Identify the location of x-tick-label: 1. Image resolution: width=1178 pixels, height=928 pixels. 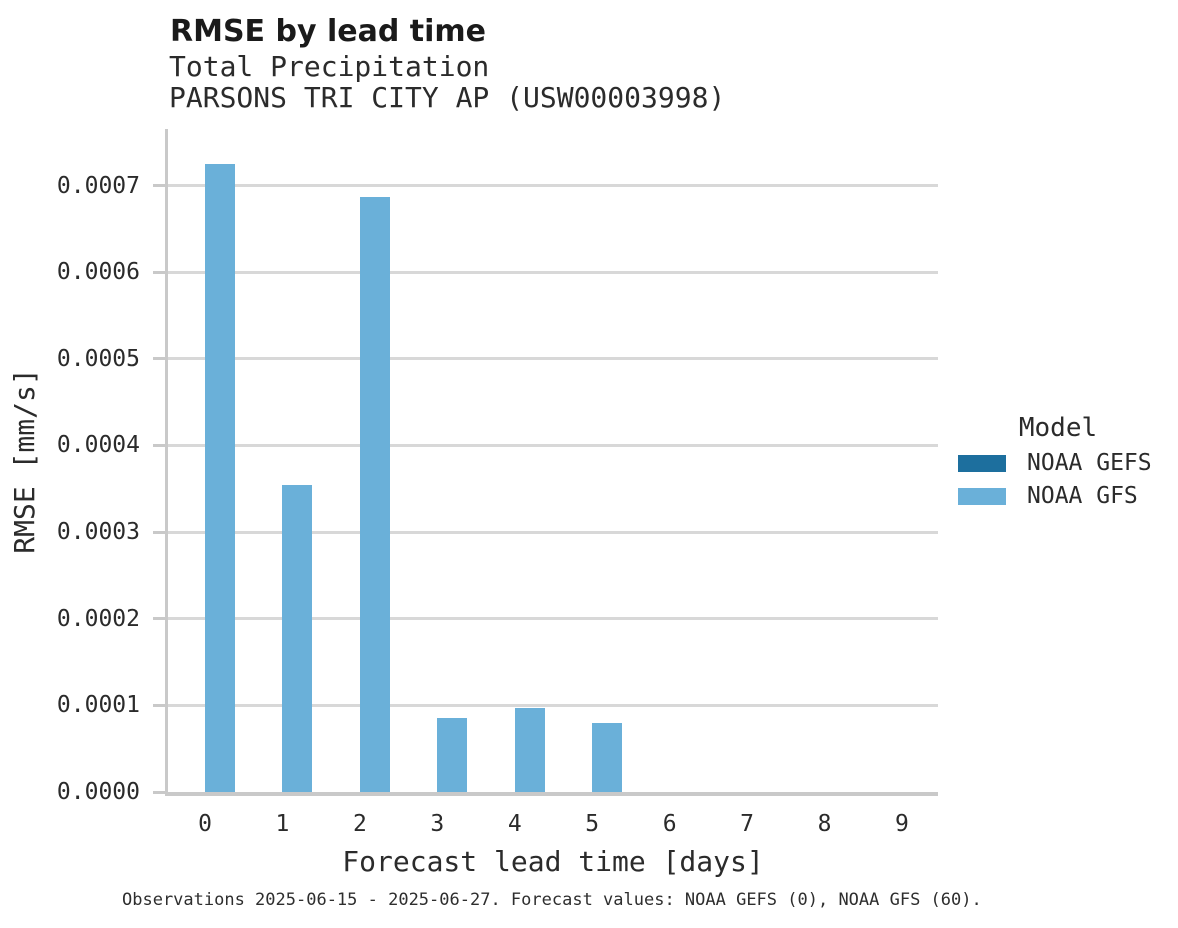
(282, 824).